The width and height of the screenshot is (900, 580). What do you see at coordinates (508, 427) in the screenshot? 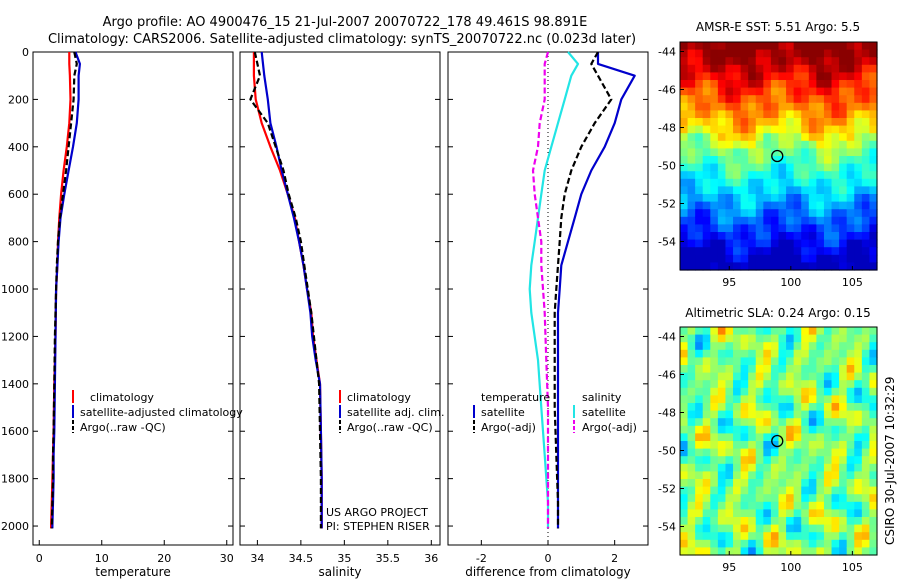
I see `legend-label-temp-argo: Argo(-adj)` at bounding box center [508, 427].